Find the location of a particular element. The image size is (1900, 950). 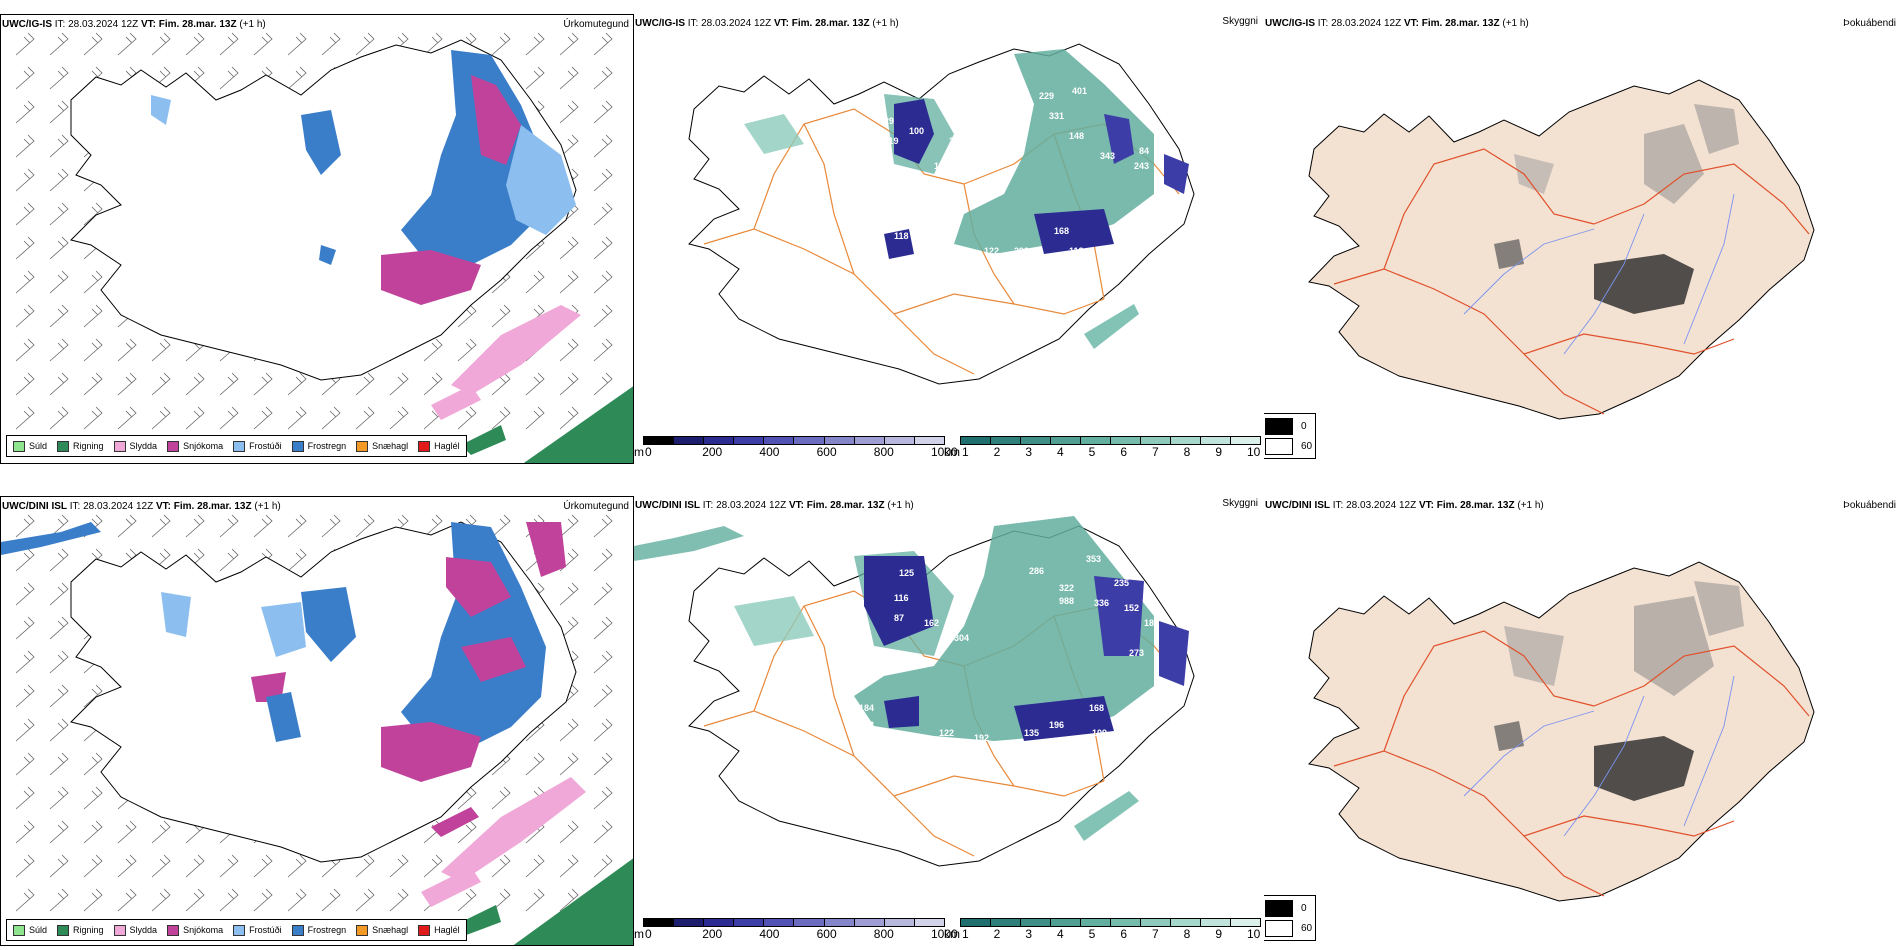

river-network is located at coordinates (1599, 756).